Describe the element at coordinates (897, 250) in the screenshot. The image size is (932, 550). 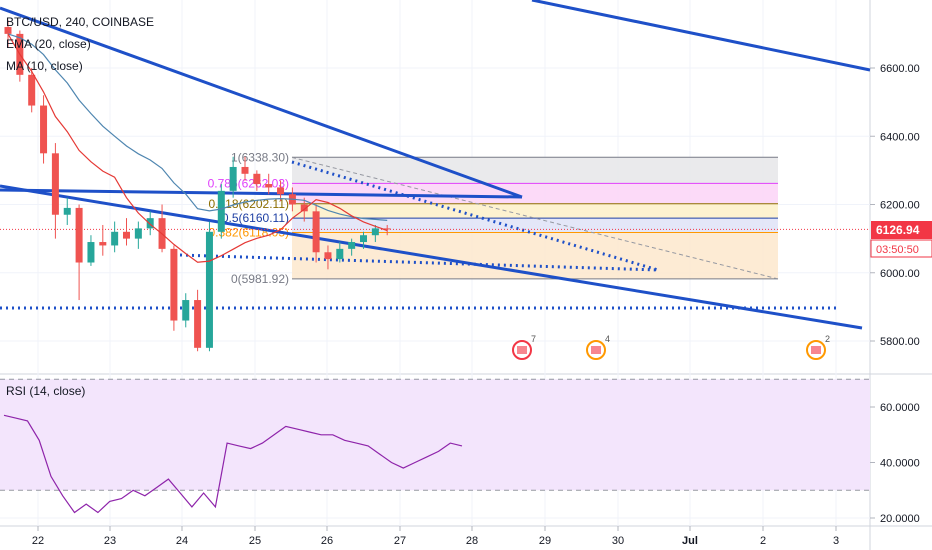
I see `countdown-value: 03:50:50` at that location.